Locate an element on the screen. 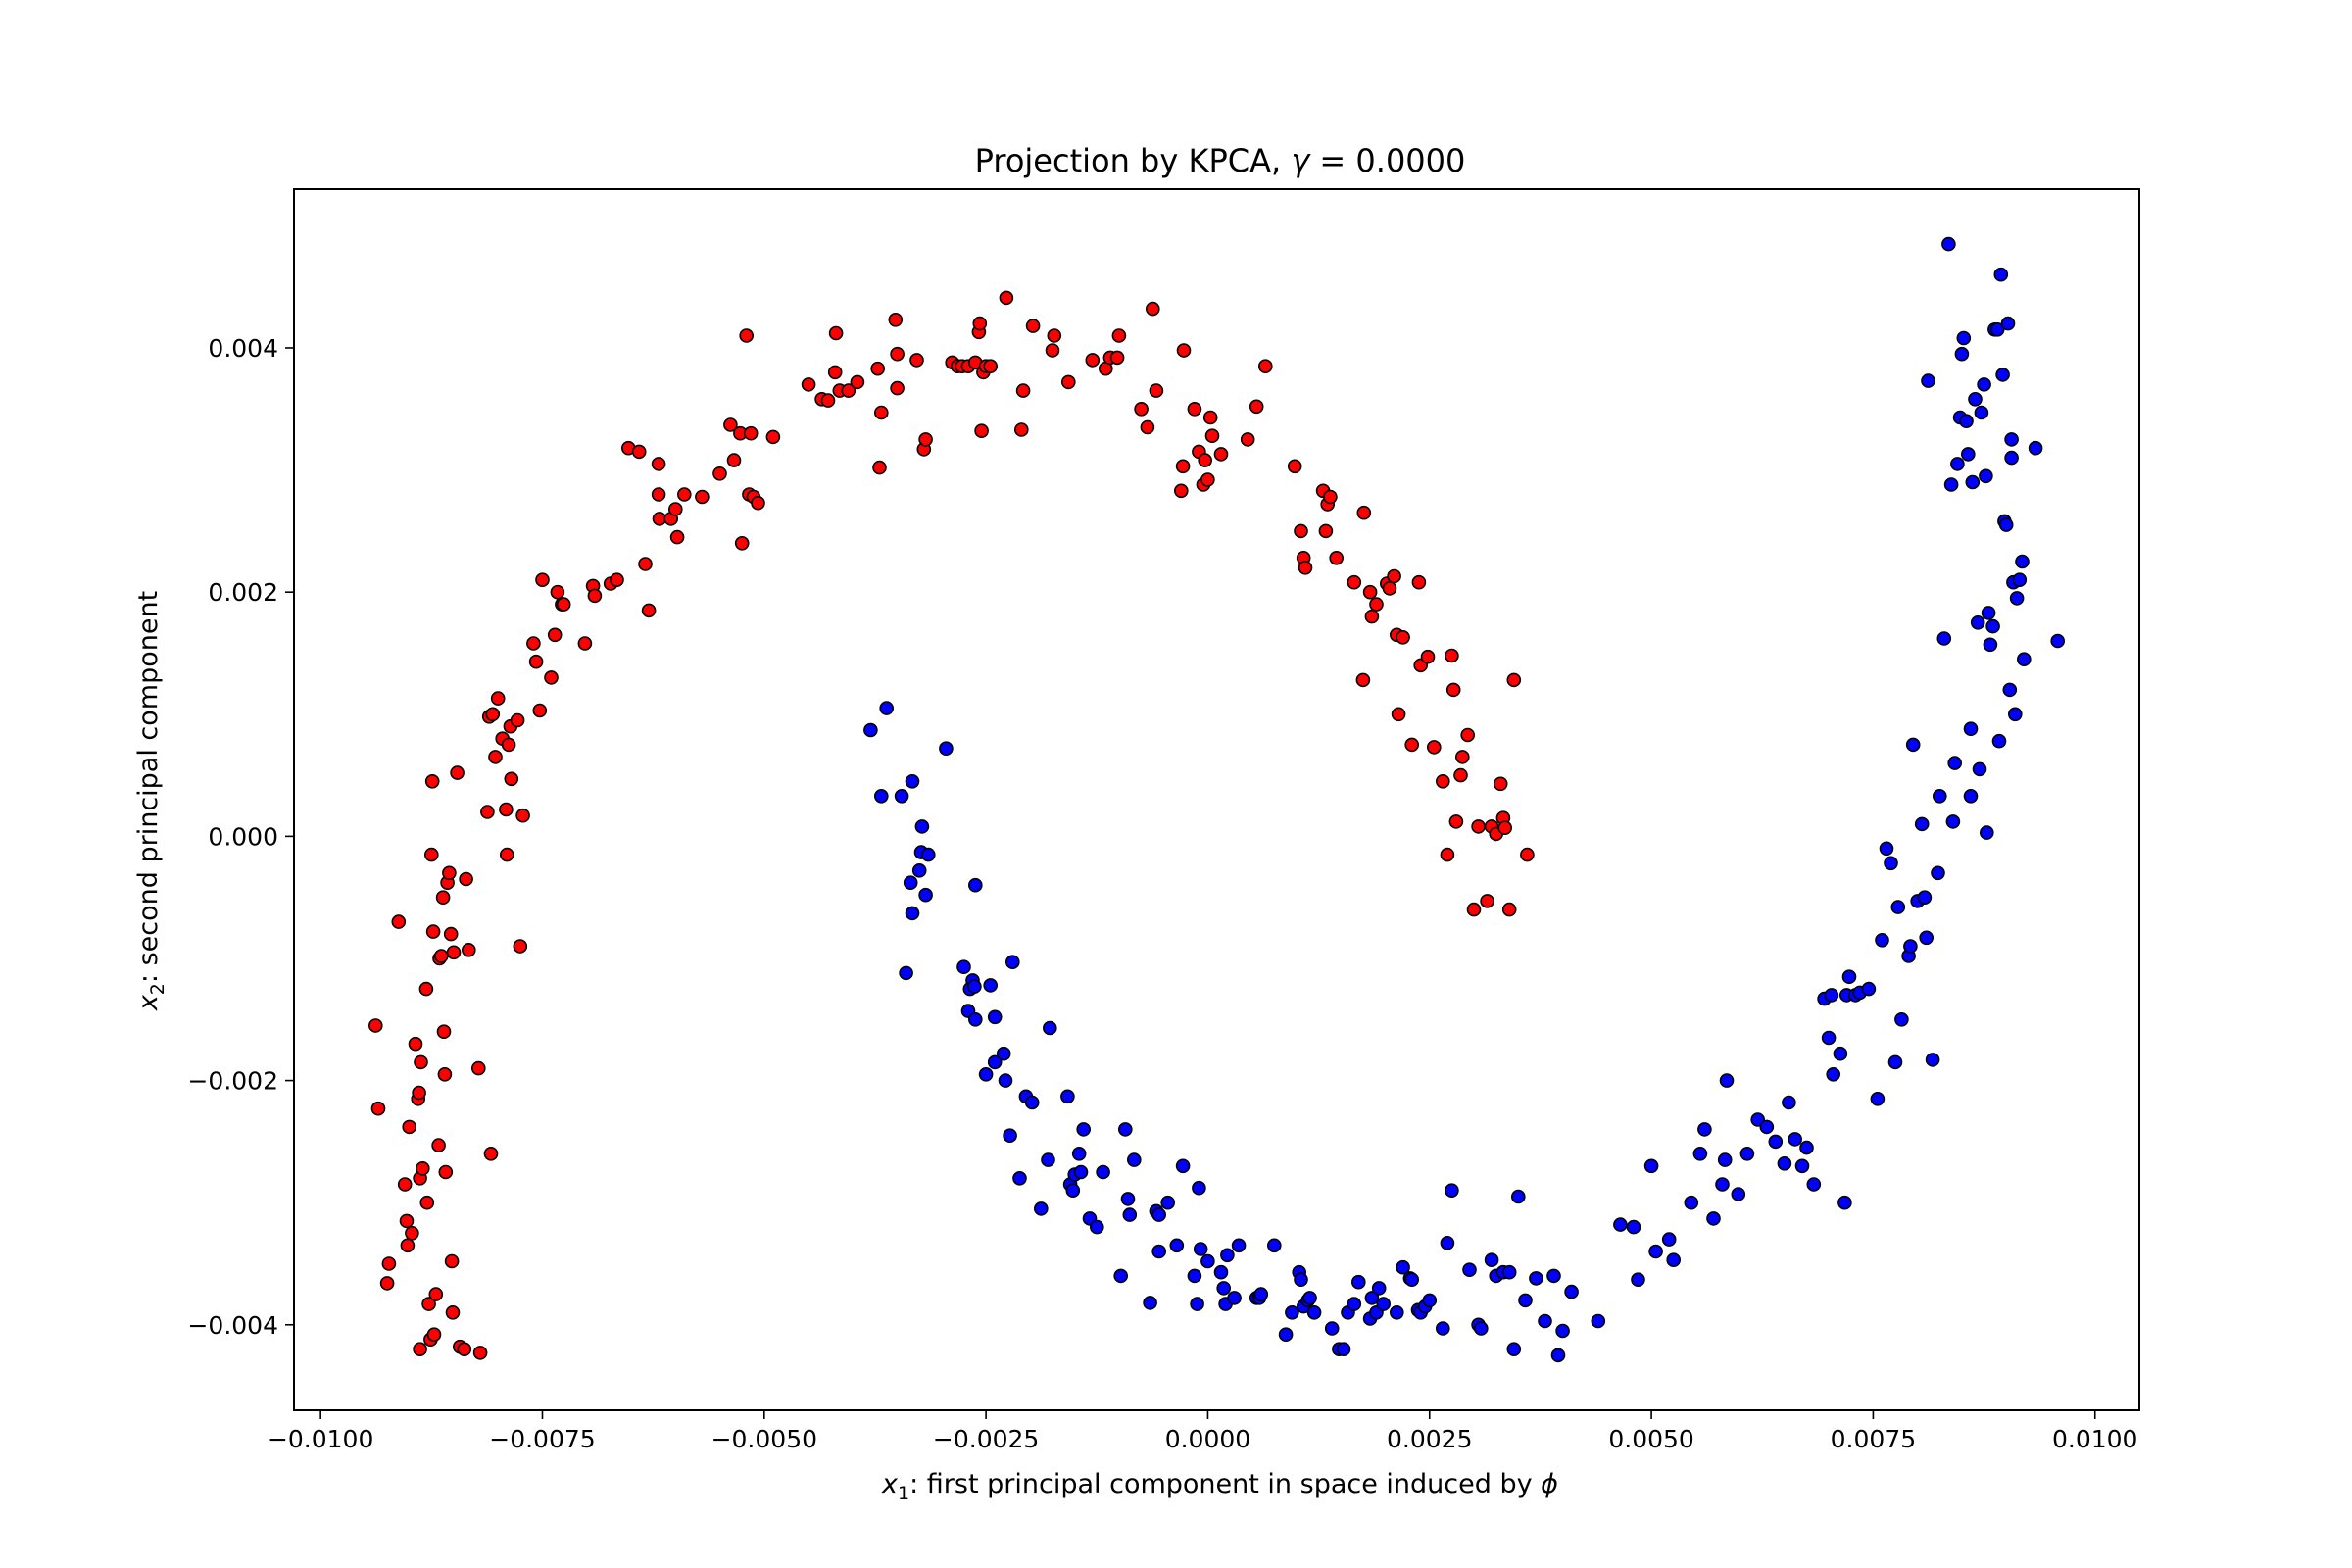 The height and width of the screenshot is (1568, 2352). y-tick-label: 0.000 is located at coordinates (243, 836).